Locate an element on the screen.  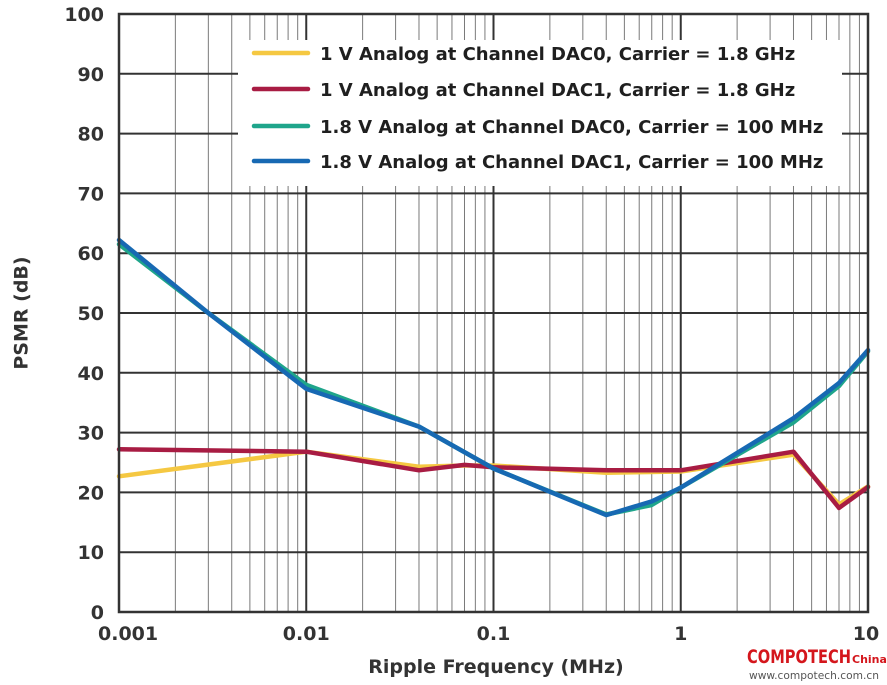
watermark-brand: COMPOTECH is located at coordinates (799, 657).